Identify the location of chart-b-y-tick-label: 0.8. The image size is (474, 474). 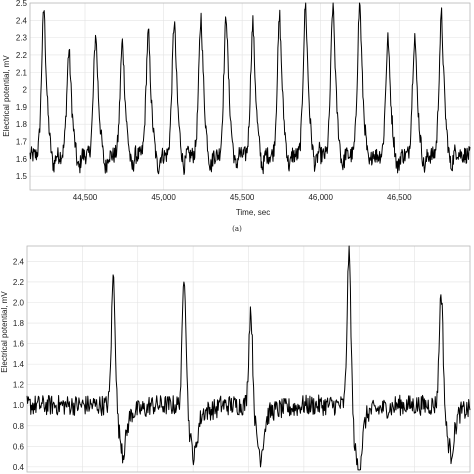
(19, 426).